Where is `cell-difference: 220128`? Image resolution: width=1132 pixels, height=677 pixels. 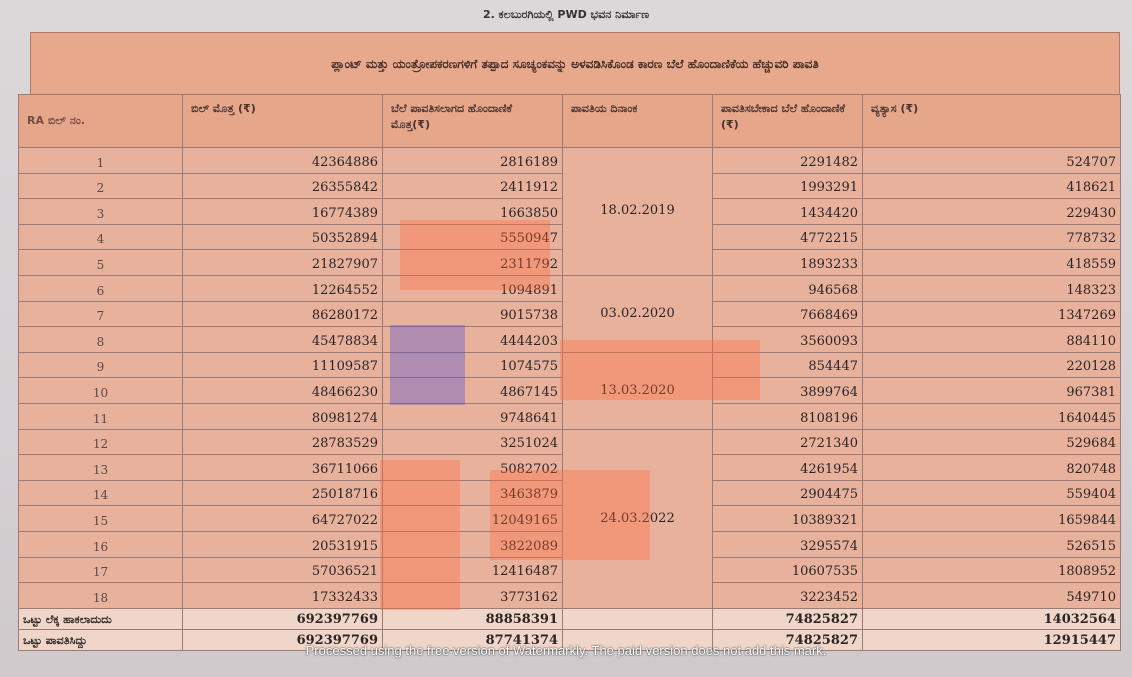
cell-difference: 220128 is located at coordinates (991, 365).